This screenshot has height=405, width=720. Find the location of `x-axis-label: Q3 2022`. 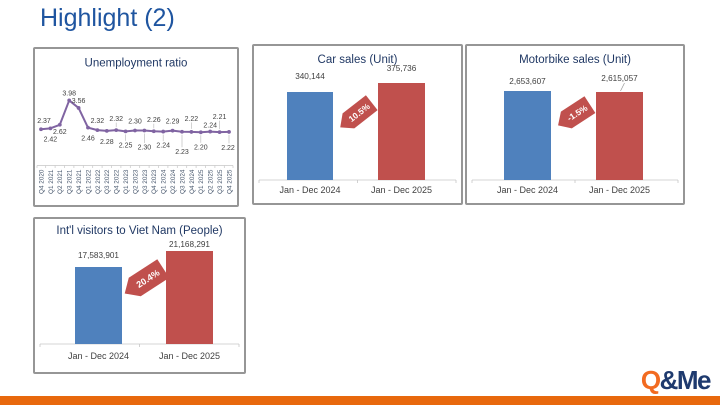

x-axis-label: Q3 2022 is located at coordinates (107, 181).